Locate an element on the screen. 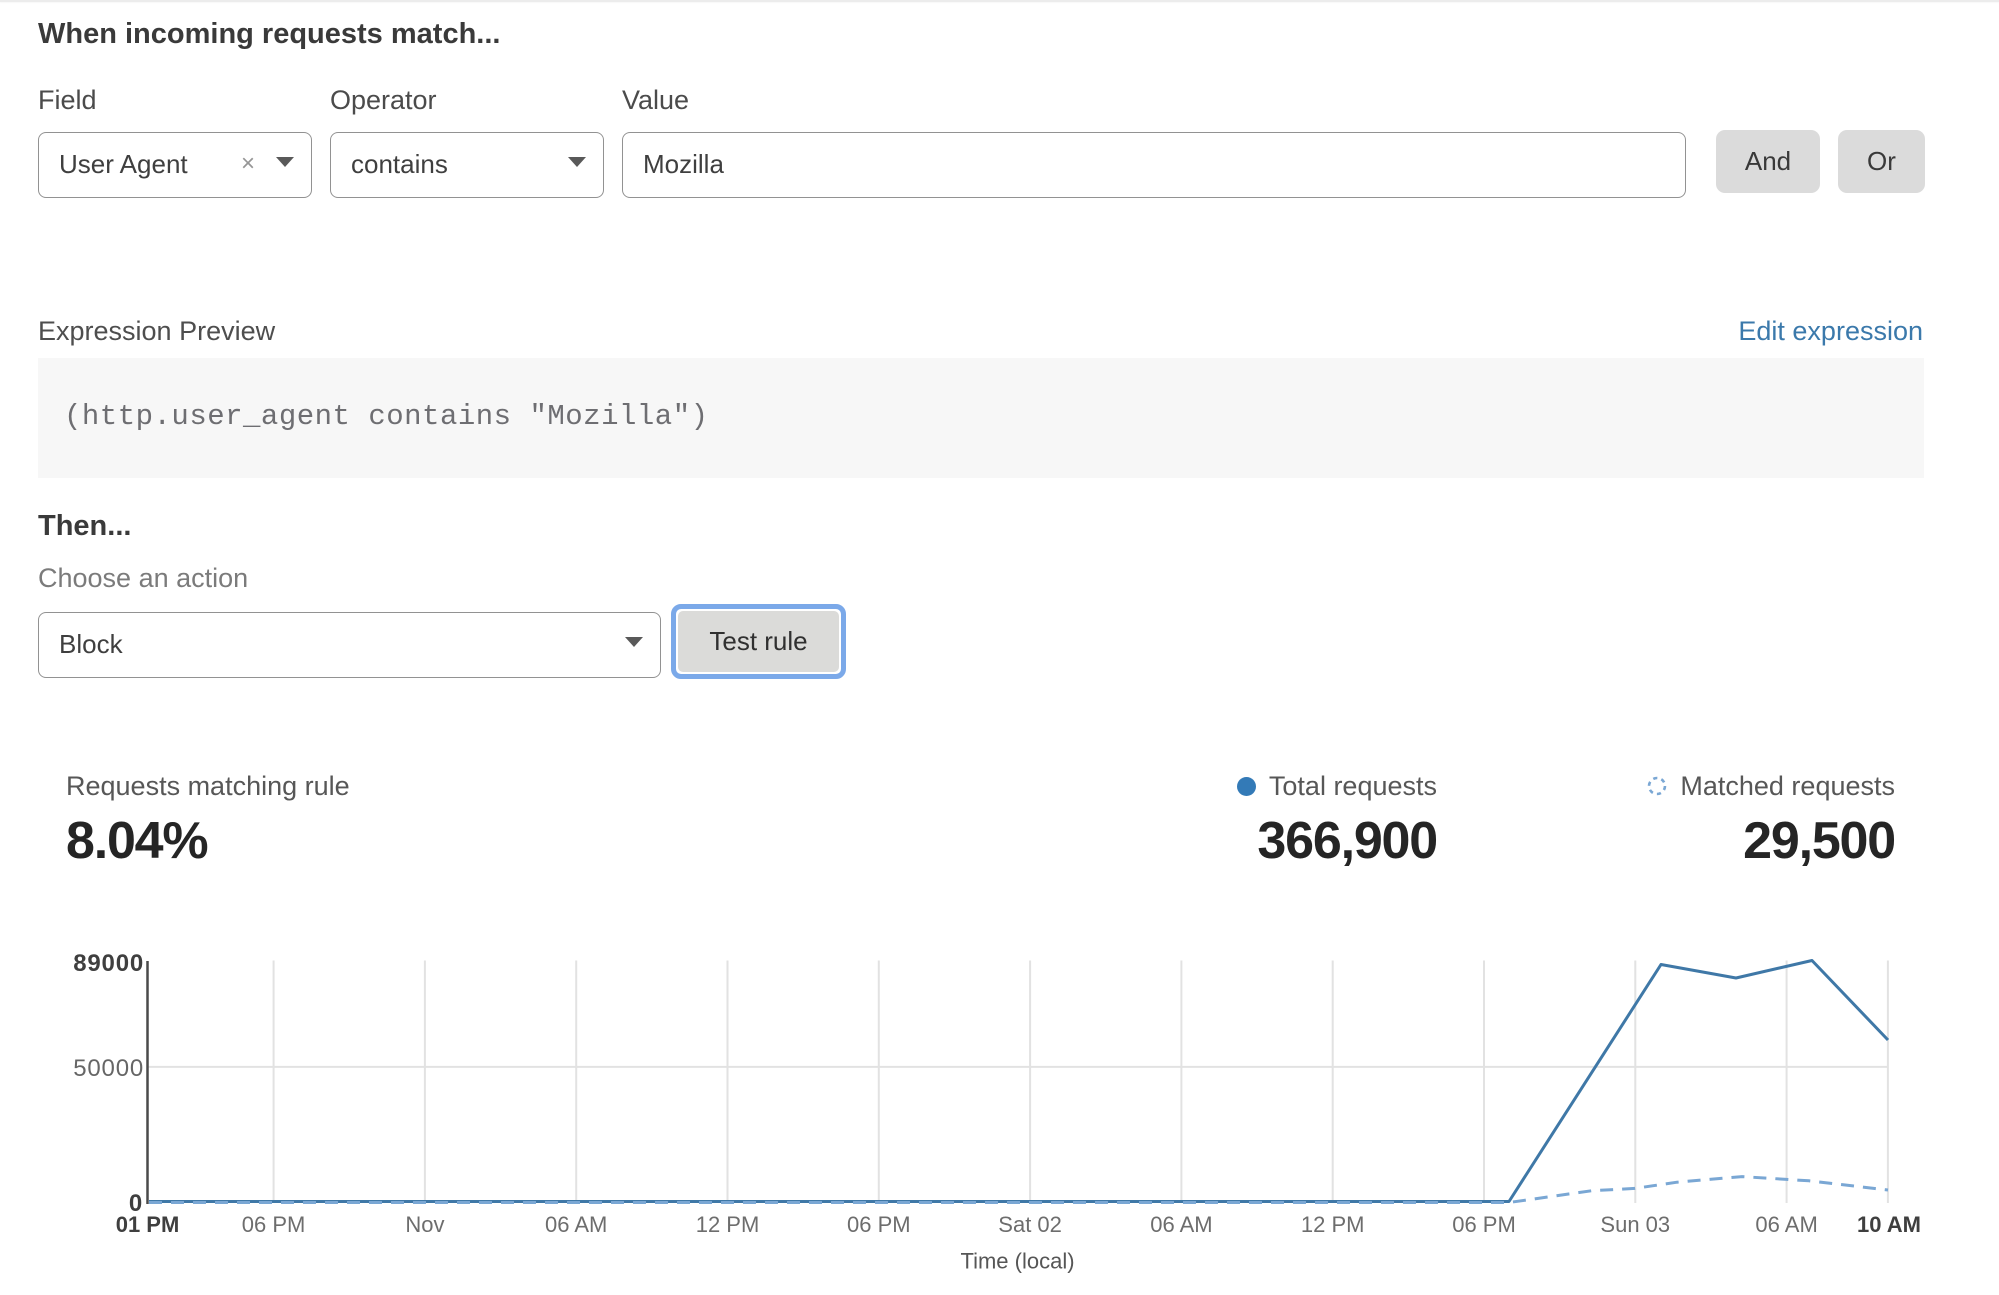 The width and height of the screenshot is (1999, 1295). svg-text: Sat 02 is located at coordinates (1030, 1224).